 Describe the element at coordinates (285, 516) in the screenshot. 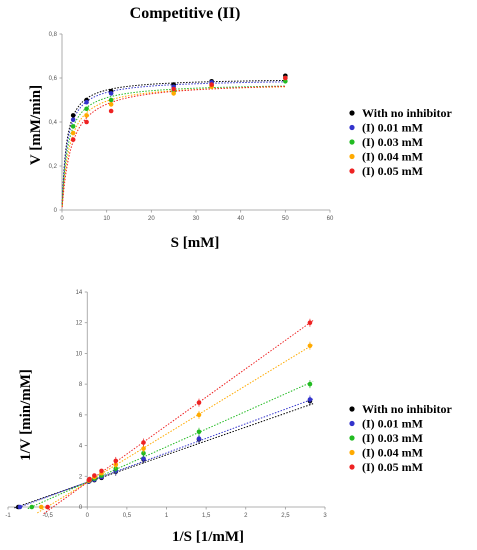

I see `x-tick-label: 2,5` at that location.